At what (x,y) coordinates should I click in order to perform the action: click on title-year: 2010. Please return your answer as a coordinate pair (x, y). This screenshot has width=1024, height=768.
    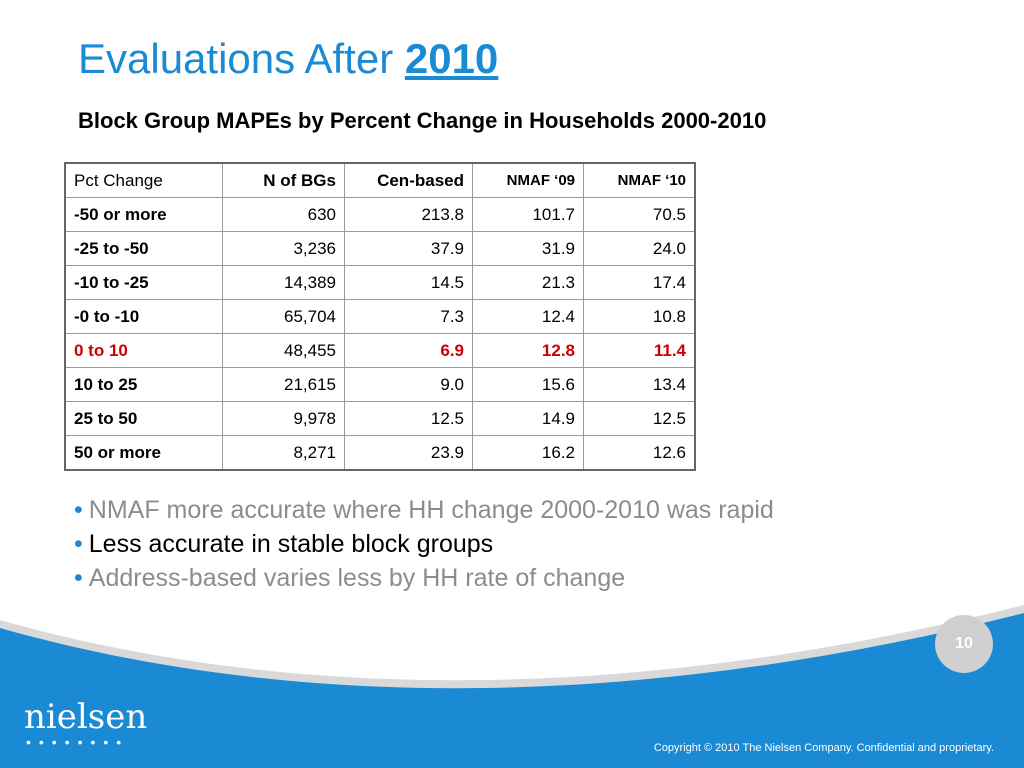
    Looking at the image, I should click on (451, 58).